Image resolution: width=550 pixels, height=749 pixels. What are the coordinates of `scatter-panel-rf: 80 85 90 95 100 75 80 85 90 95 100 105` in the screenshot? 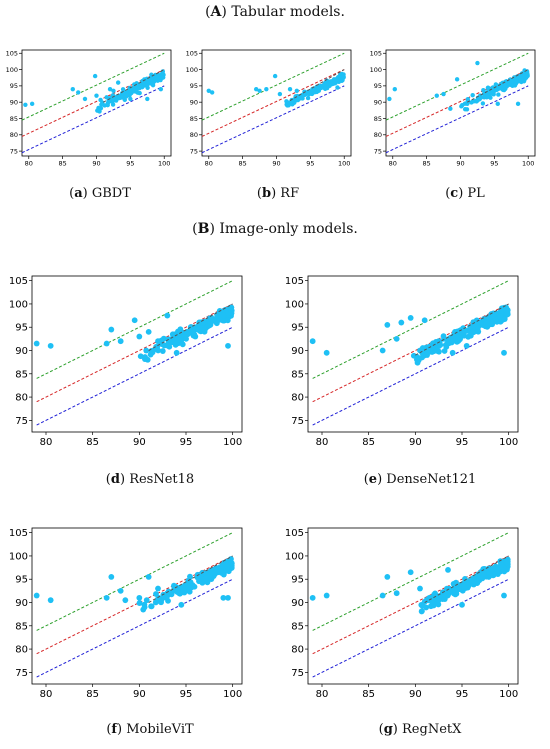 It's located at (267, 110).